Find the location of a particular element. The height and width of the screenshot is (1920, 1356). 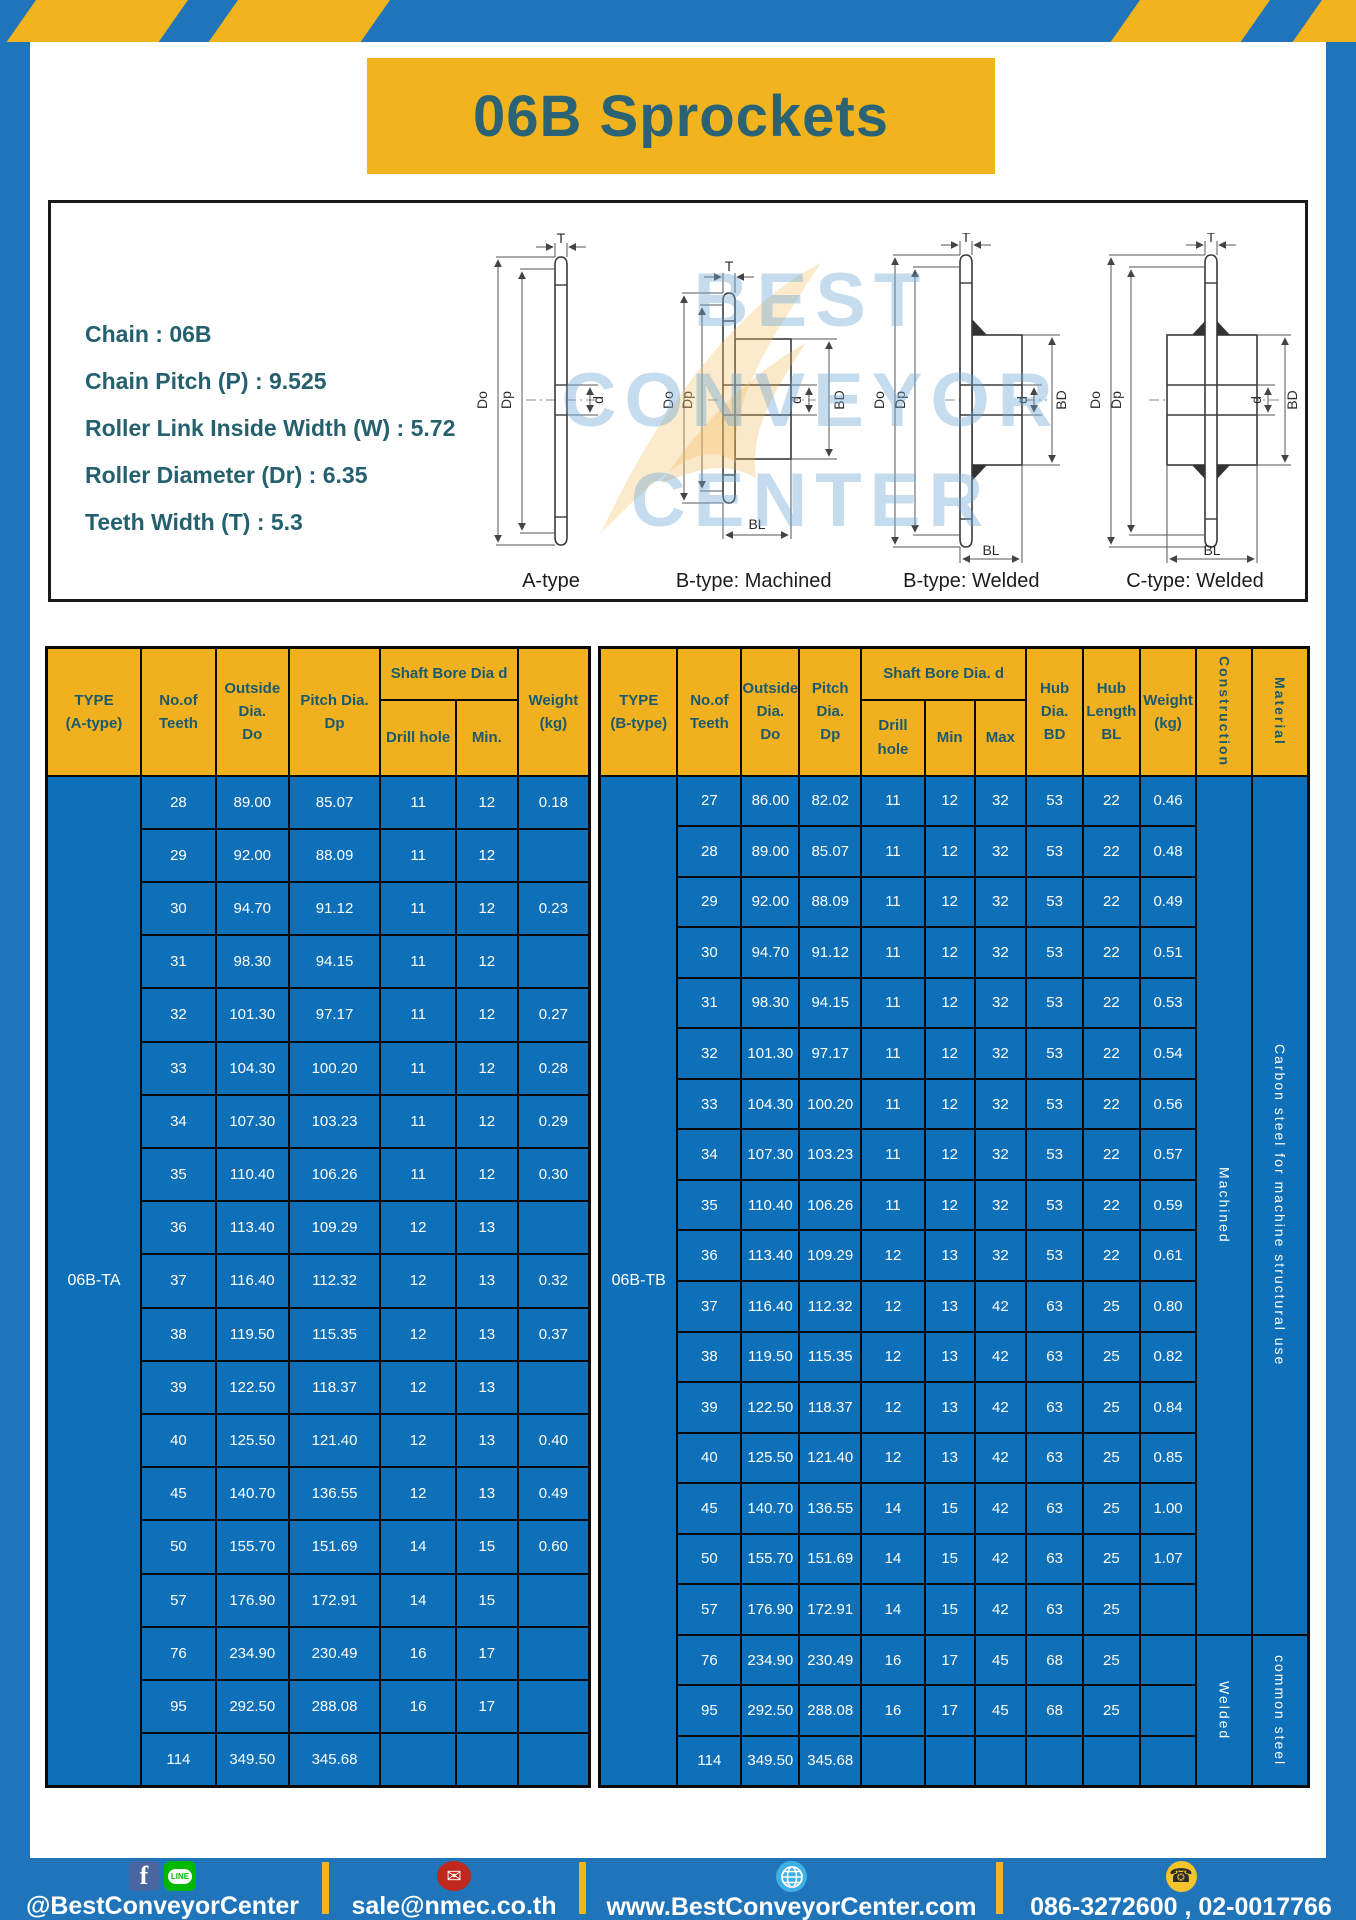

globe-icon is located at coordinates (791, 1876).